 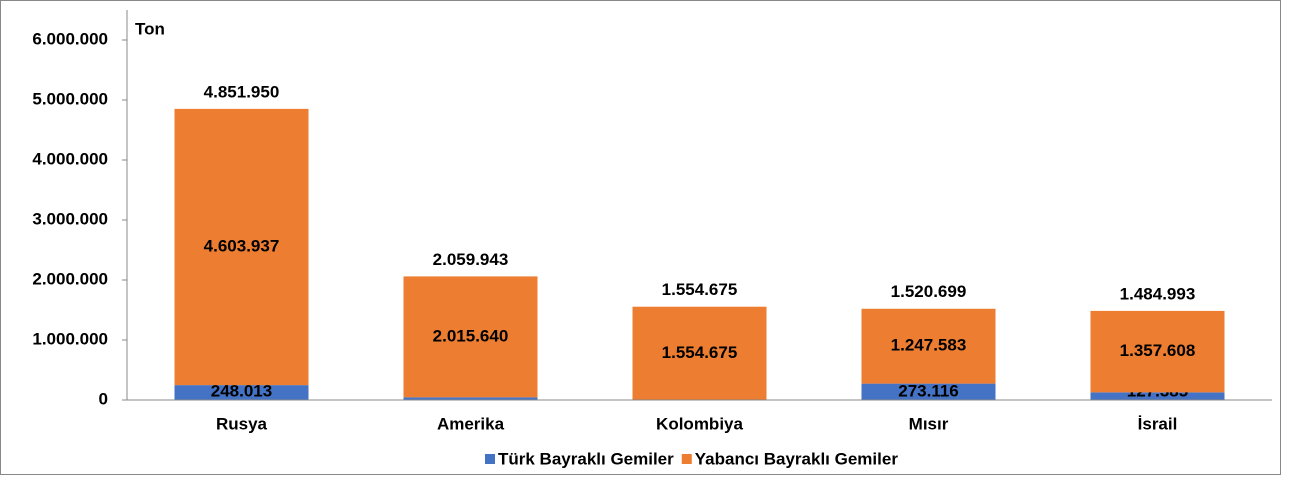 I want to click on data-label: 273.116, so click(x=928, y=390).